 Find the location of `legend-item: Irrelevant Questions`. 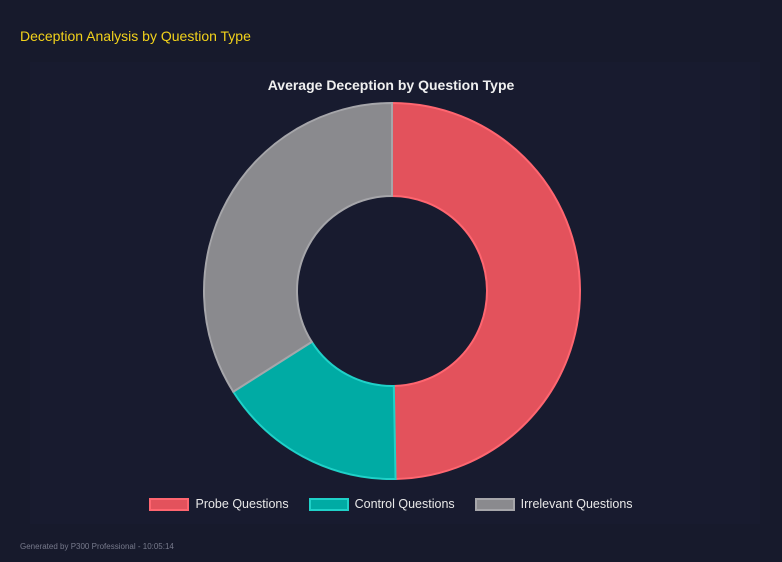

legend-item: Irrelevant Questions is located at coordinates (553, 504).